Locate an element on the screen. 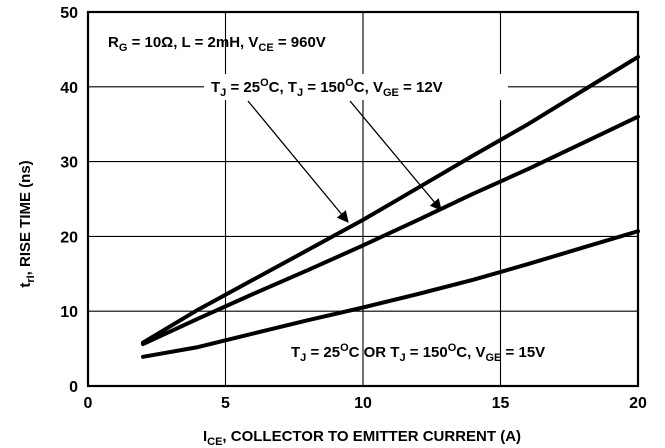  x-tick-label: 0 is located at coordinates (88, 403).